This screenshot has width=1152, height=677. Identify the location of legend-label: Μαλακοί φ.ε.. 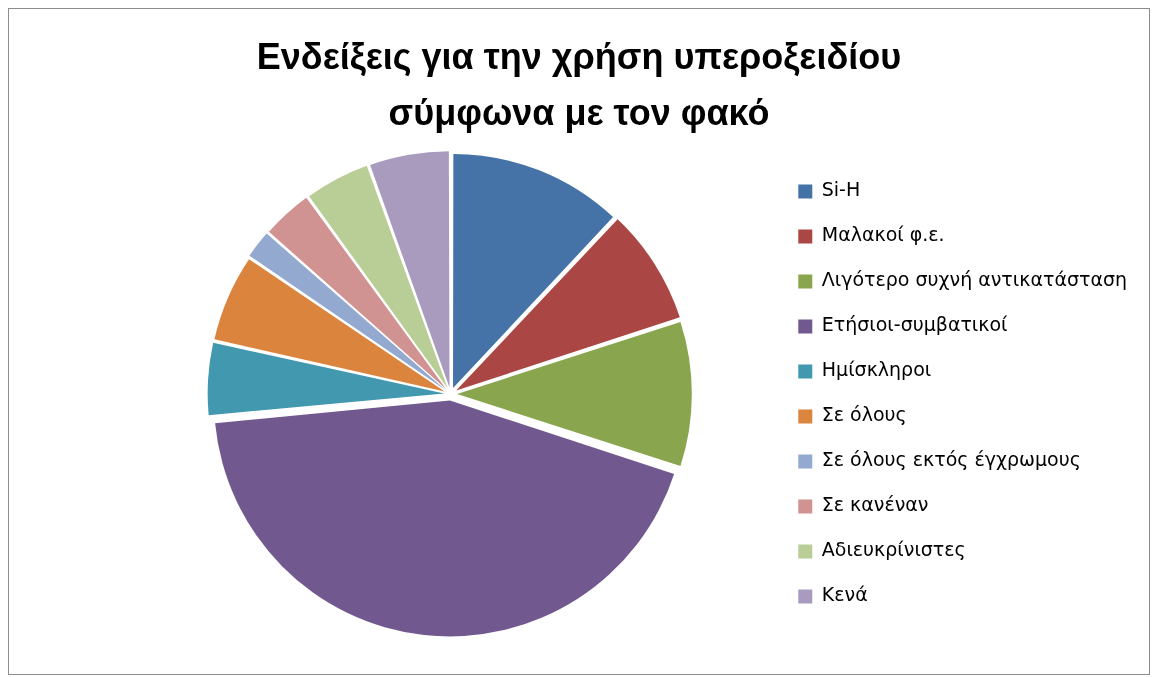
(883, 234).